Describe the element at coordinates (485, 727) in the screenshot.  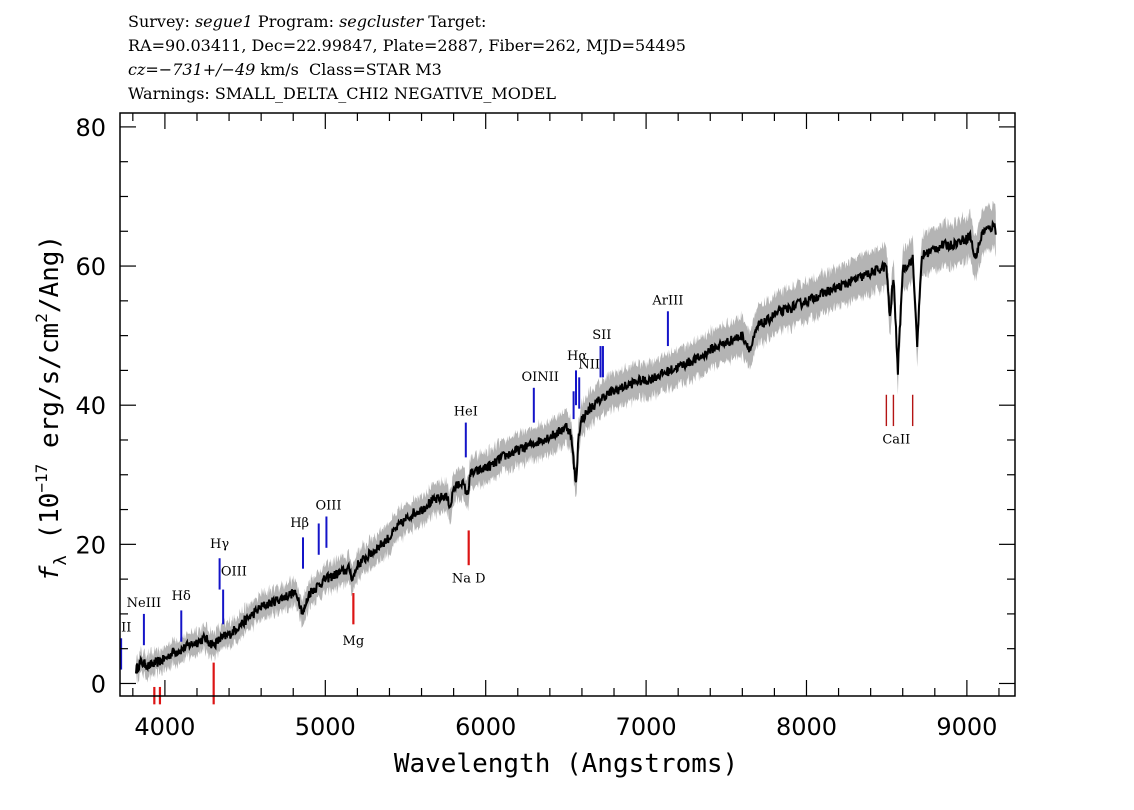
I see `x-tick-label-6000: 6000` at that location.